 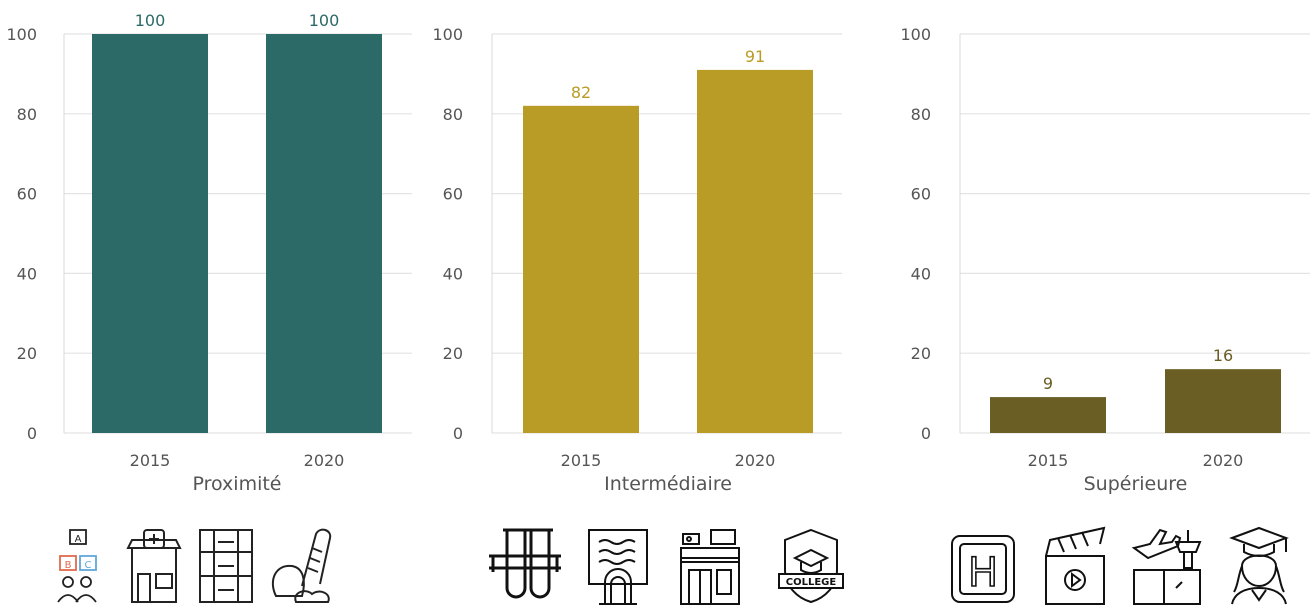 What do you see at coordinates (983, 573) in the screenshot?
I see `hospital-letter: H` at bounding box center [983, 573].